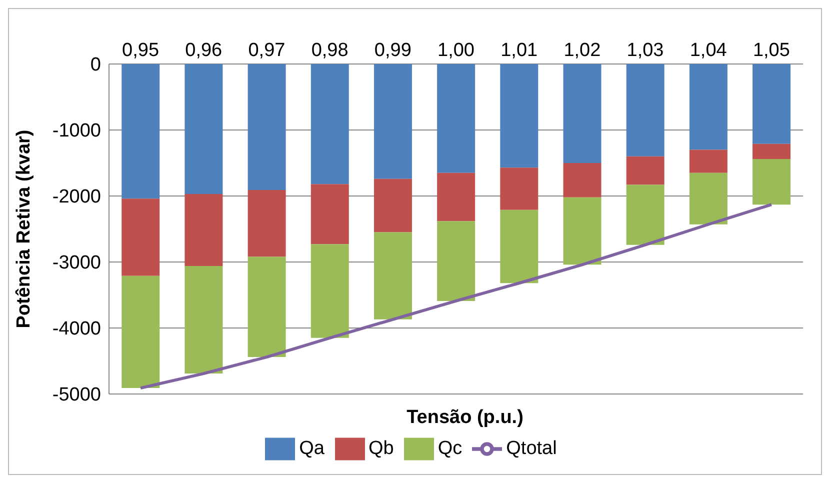 This screenshot has width=828, height=481. I want to click on x-tick-label: 1,01, so click(519, 50).